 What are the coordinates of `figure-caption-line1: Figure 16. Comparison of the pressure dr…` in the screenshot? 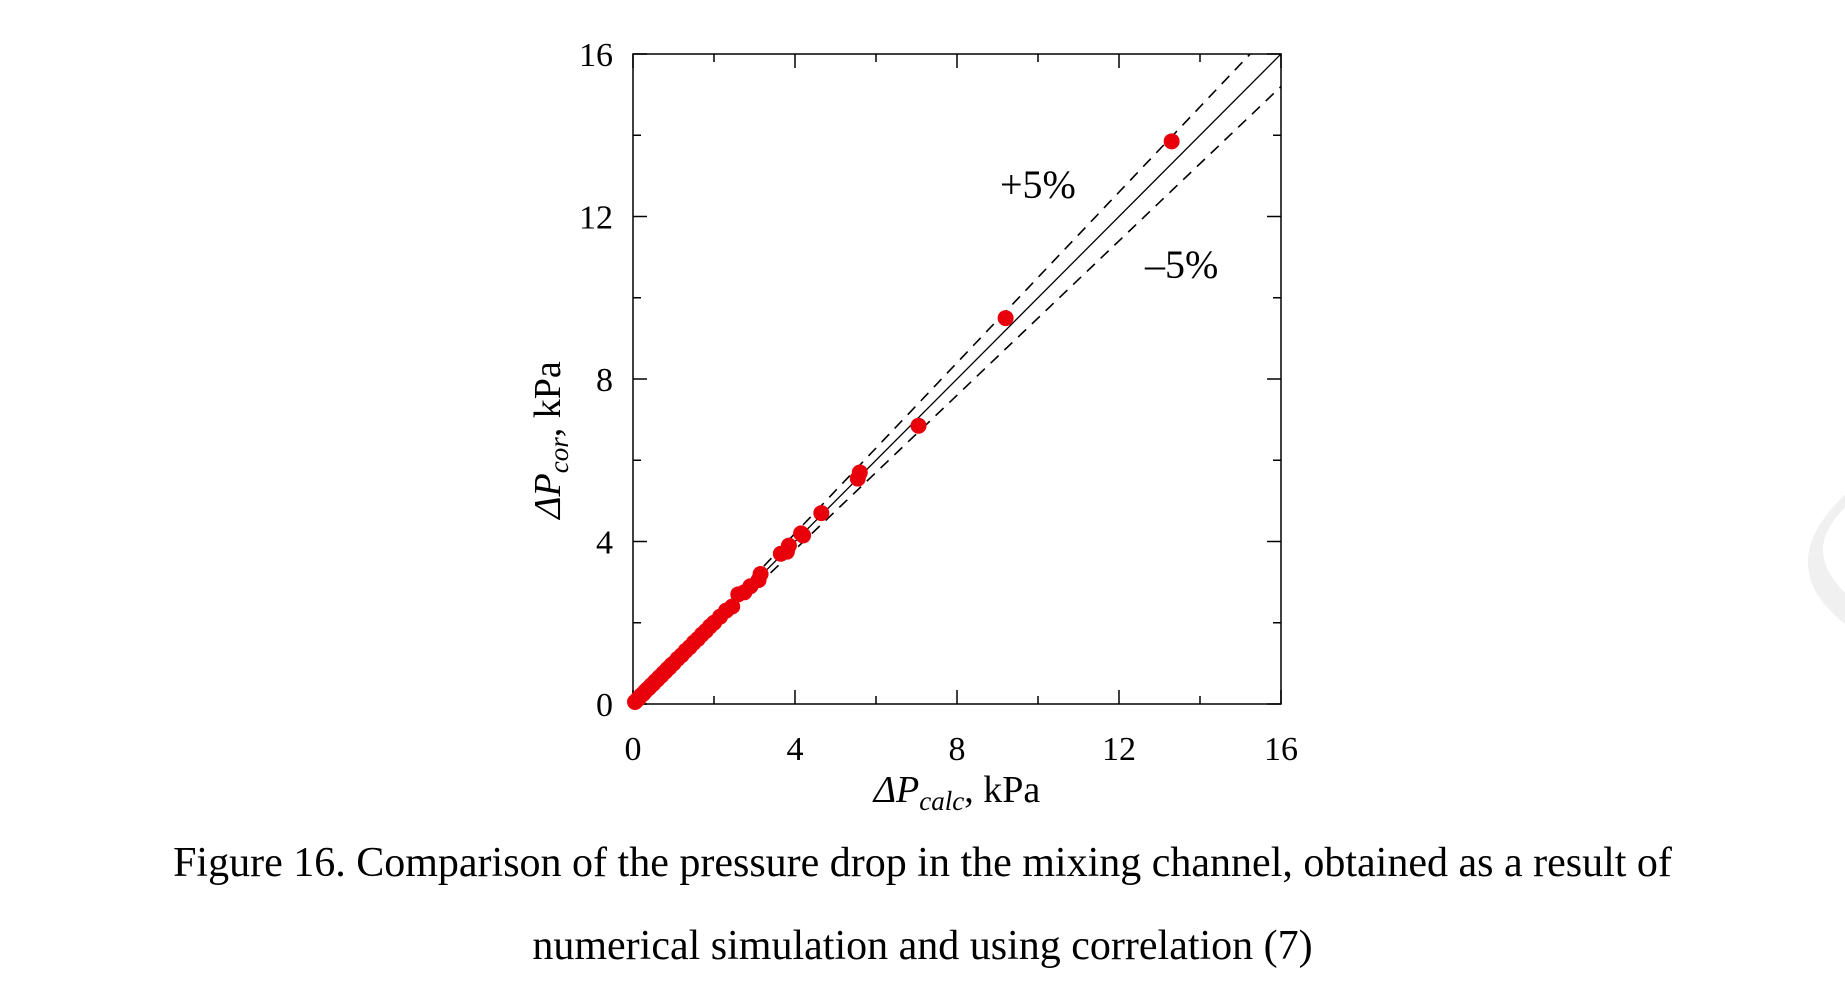 It's located at (922, 863).